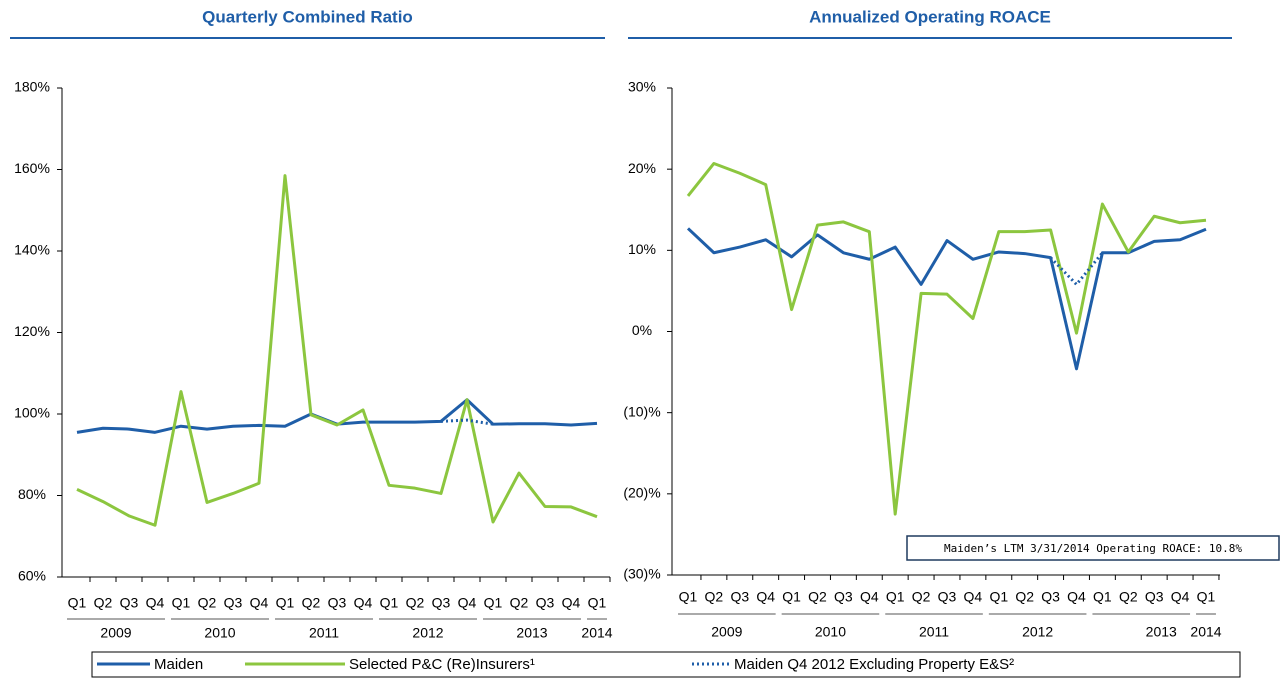 This screenshot has height=679, width=1284. What do you see at coordinates (307, 16) in the screenshot?
I see `chart-title: Quarterly Combined Ratio` at bounding box center [307, 16].